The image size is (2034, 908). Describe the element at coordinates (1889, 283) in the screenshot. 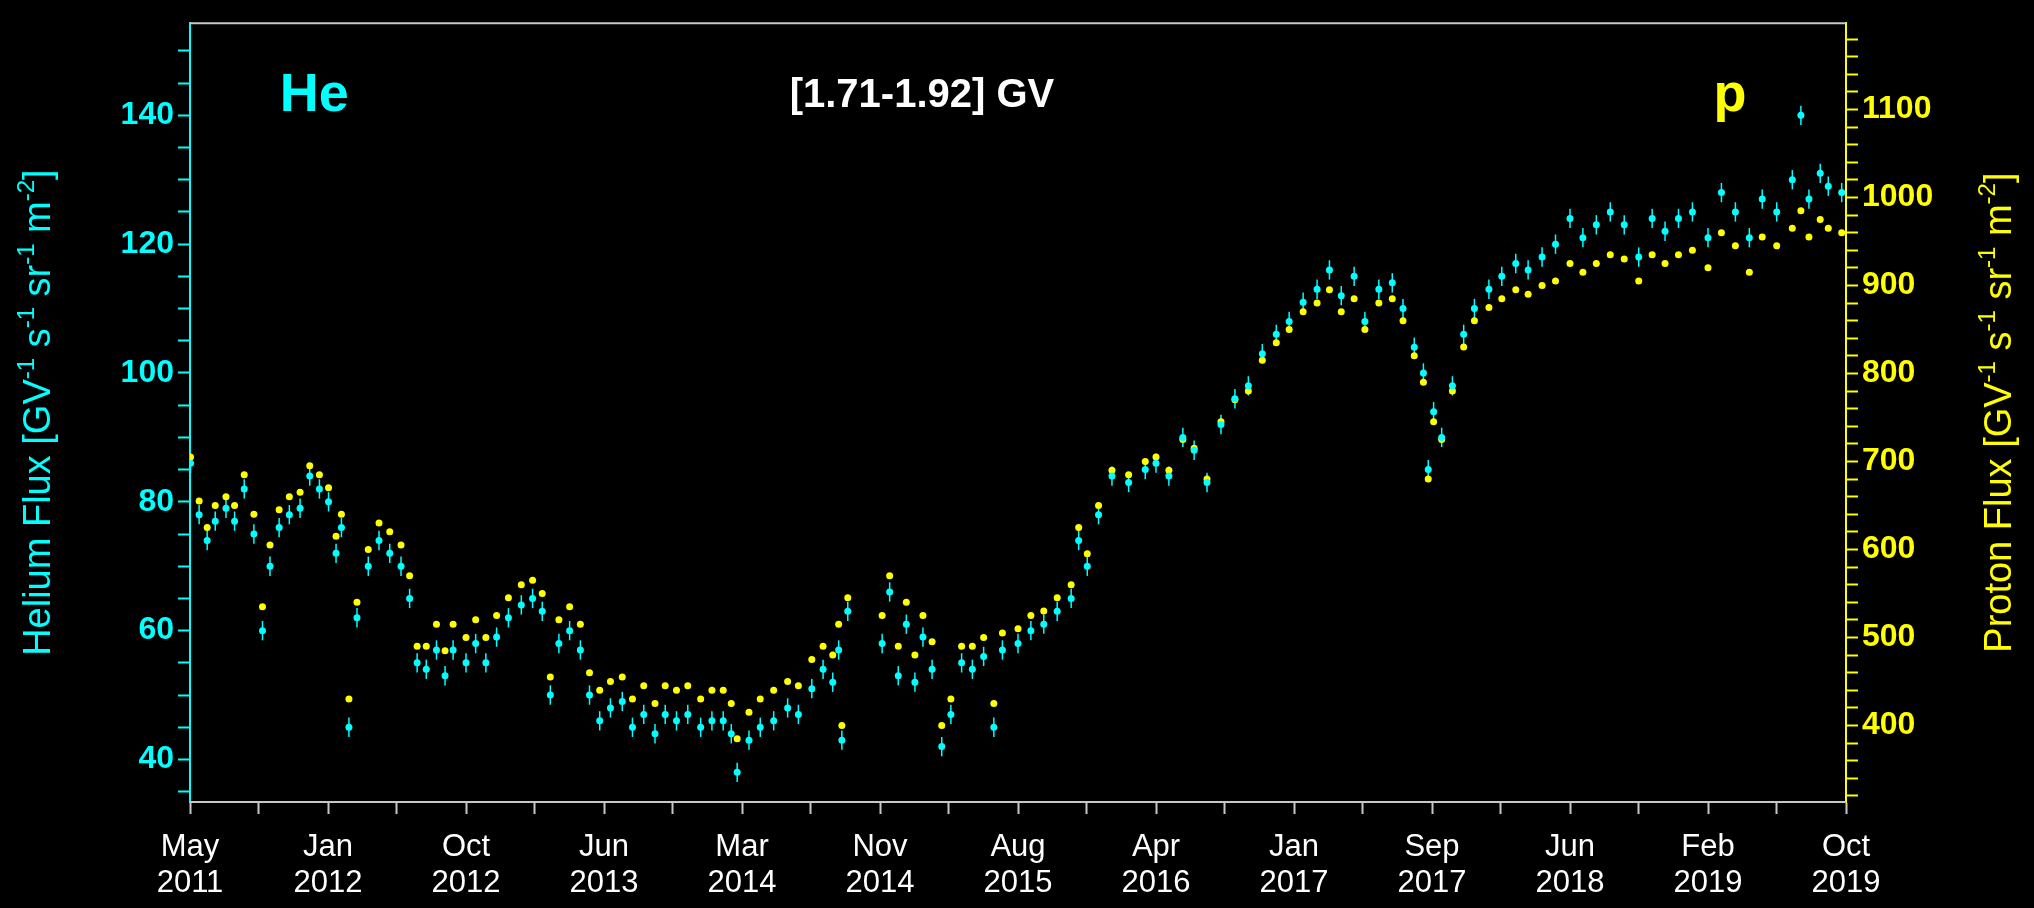

I see `y2-tick-label: 900` at that location.